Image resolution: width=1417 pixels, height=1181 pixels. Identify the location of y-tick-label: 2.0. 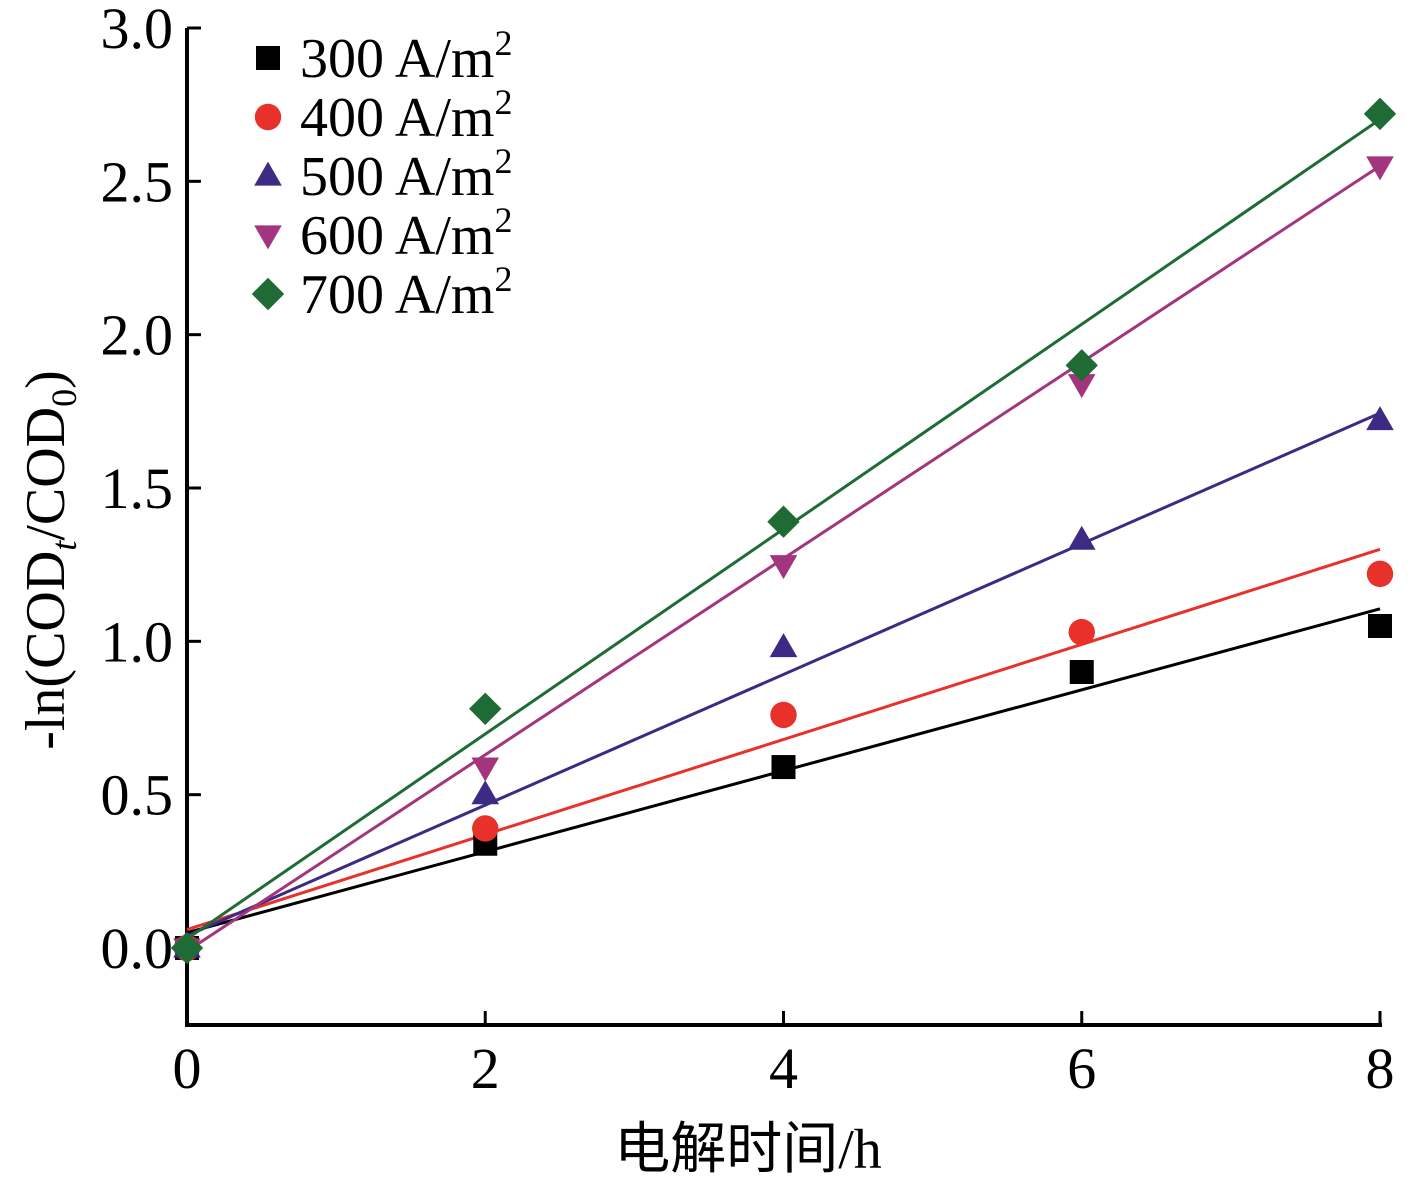
(137, 335).